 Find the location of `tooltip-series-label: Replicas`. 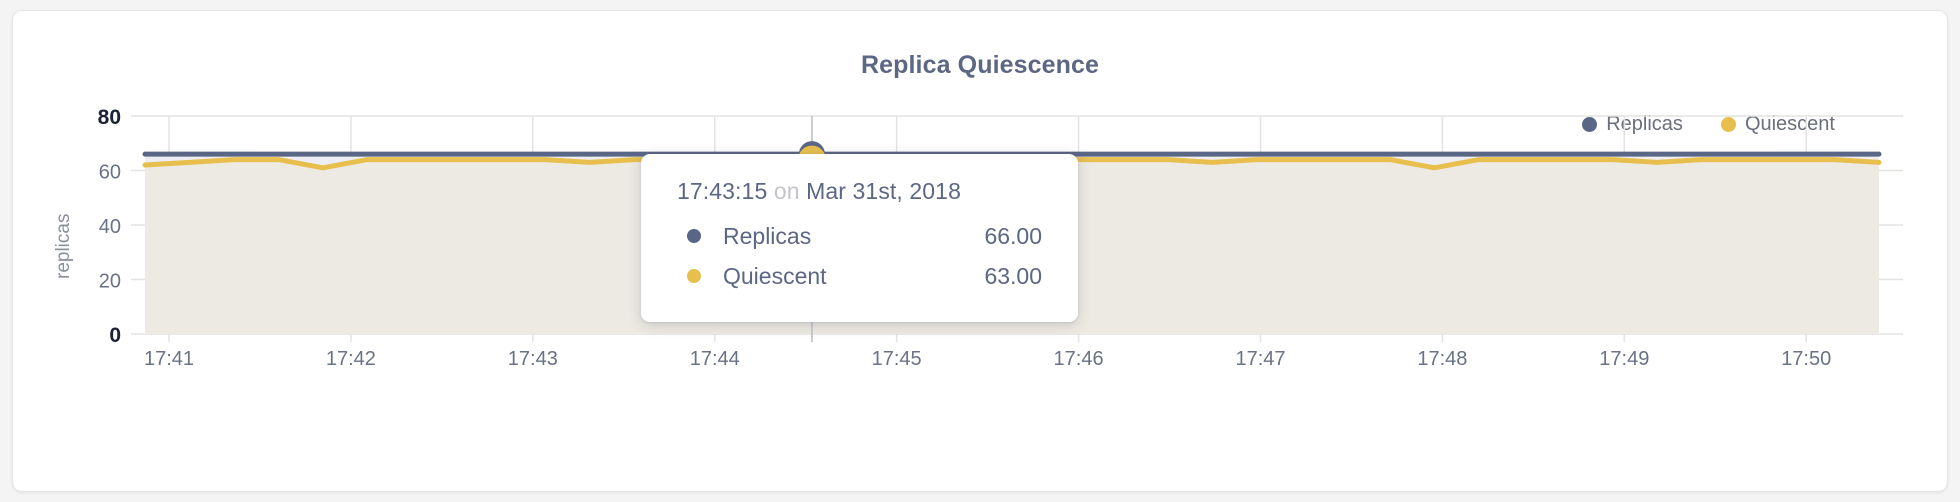

tooltip-series-label: Replicas is located at coordinates (767, 235).